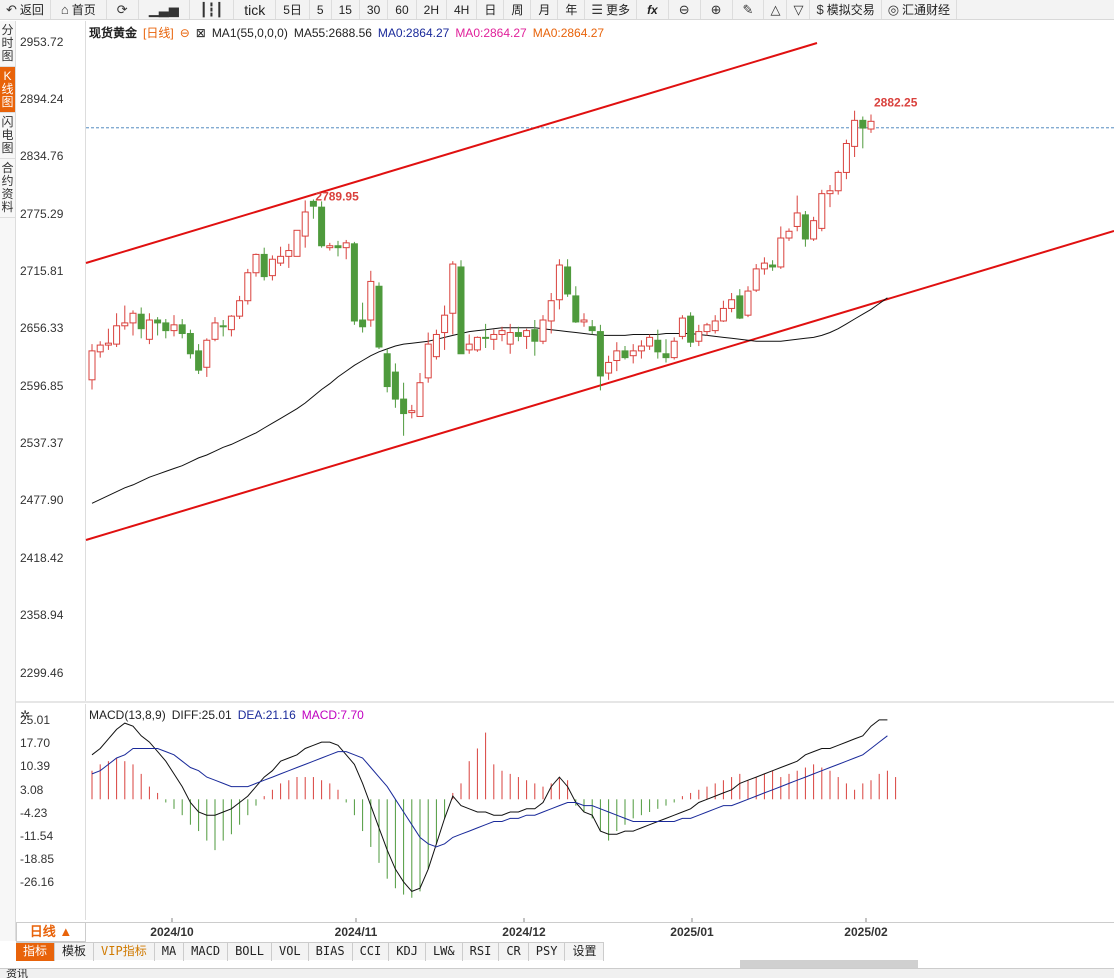 The image size is (1114, 978). I want to click on indicator-tab-0: 指标, so click(36, 952).